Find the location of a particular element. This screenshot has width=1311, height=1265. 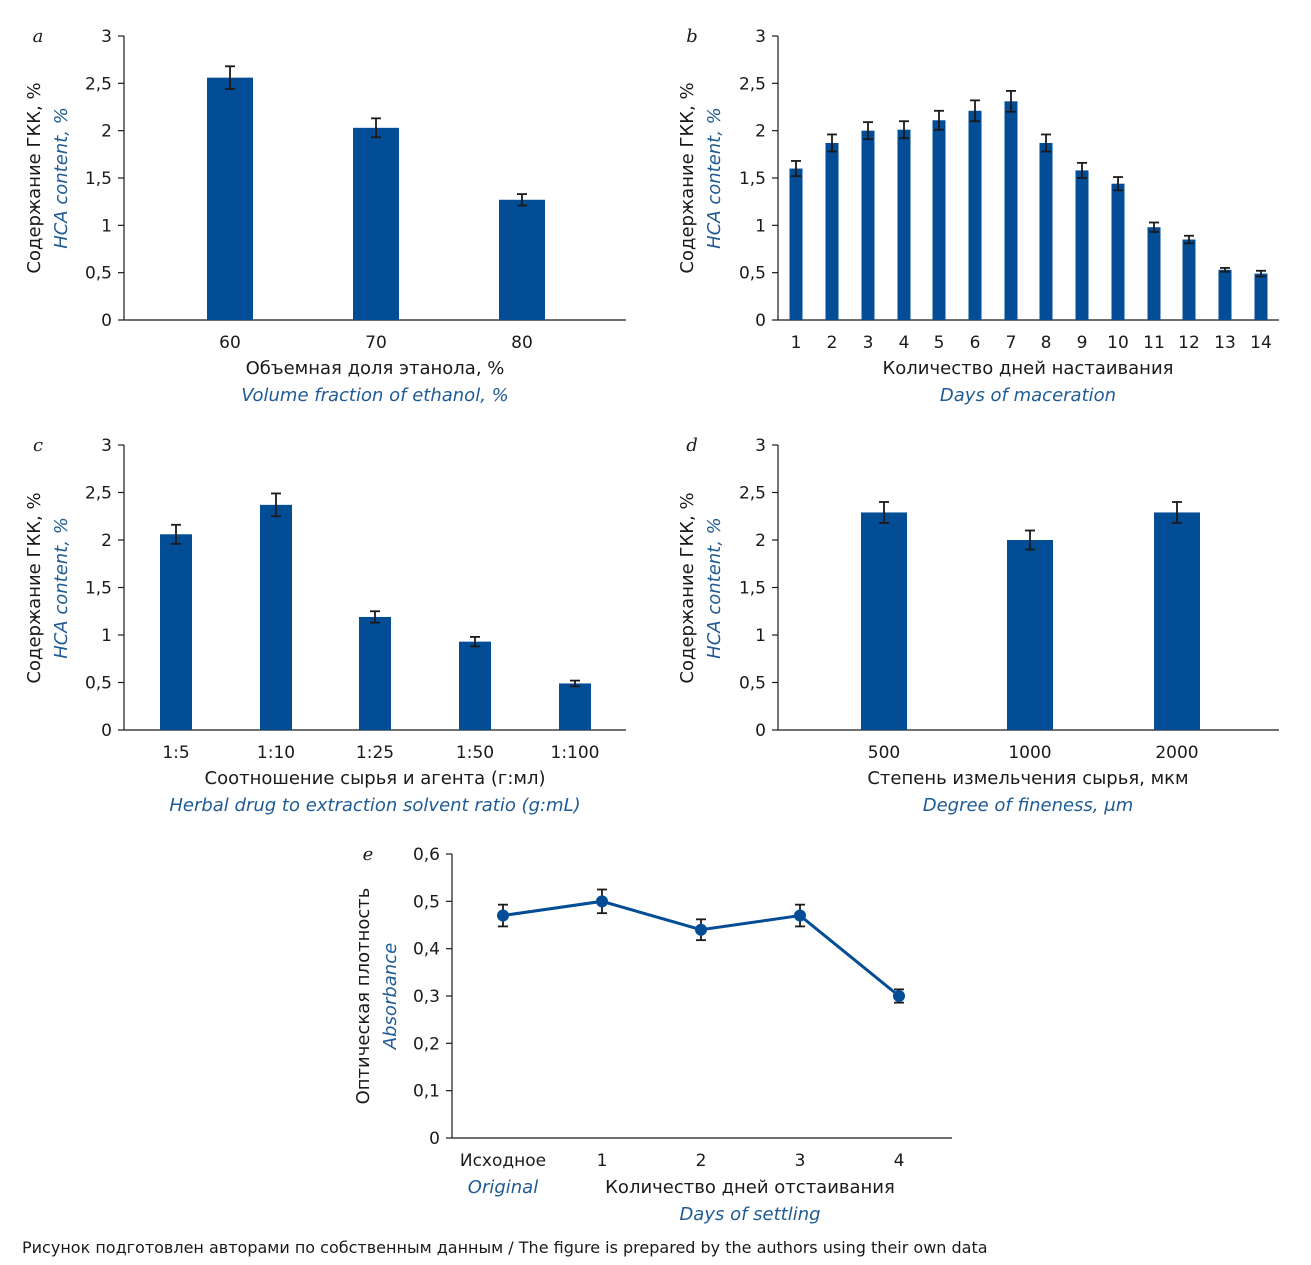

x-tick-label: 70 is located at coordinates (376, 343).